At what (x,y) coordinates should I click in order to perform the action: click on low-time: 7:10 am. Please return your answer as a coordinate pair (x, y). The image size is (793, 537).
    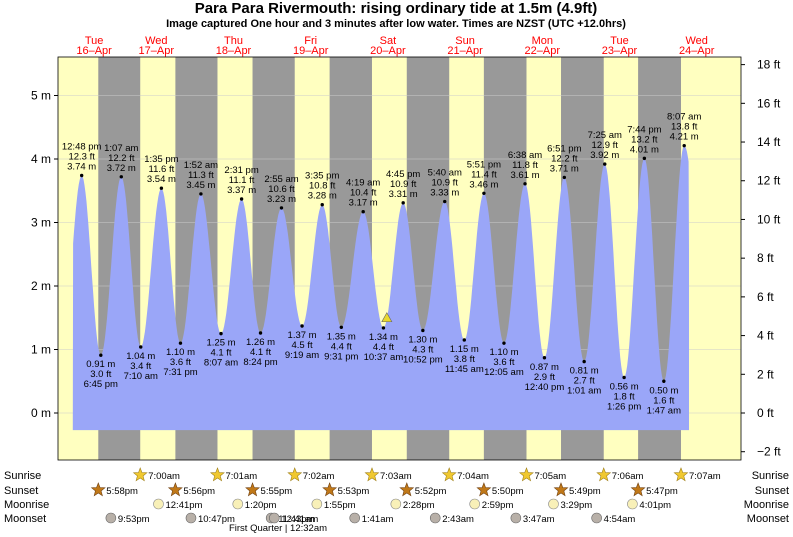
    Looking at the image, I should click on (141, 376).